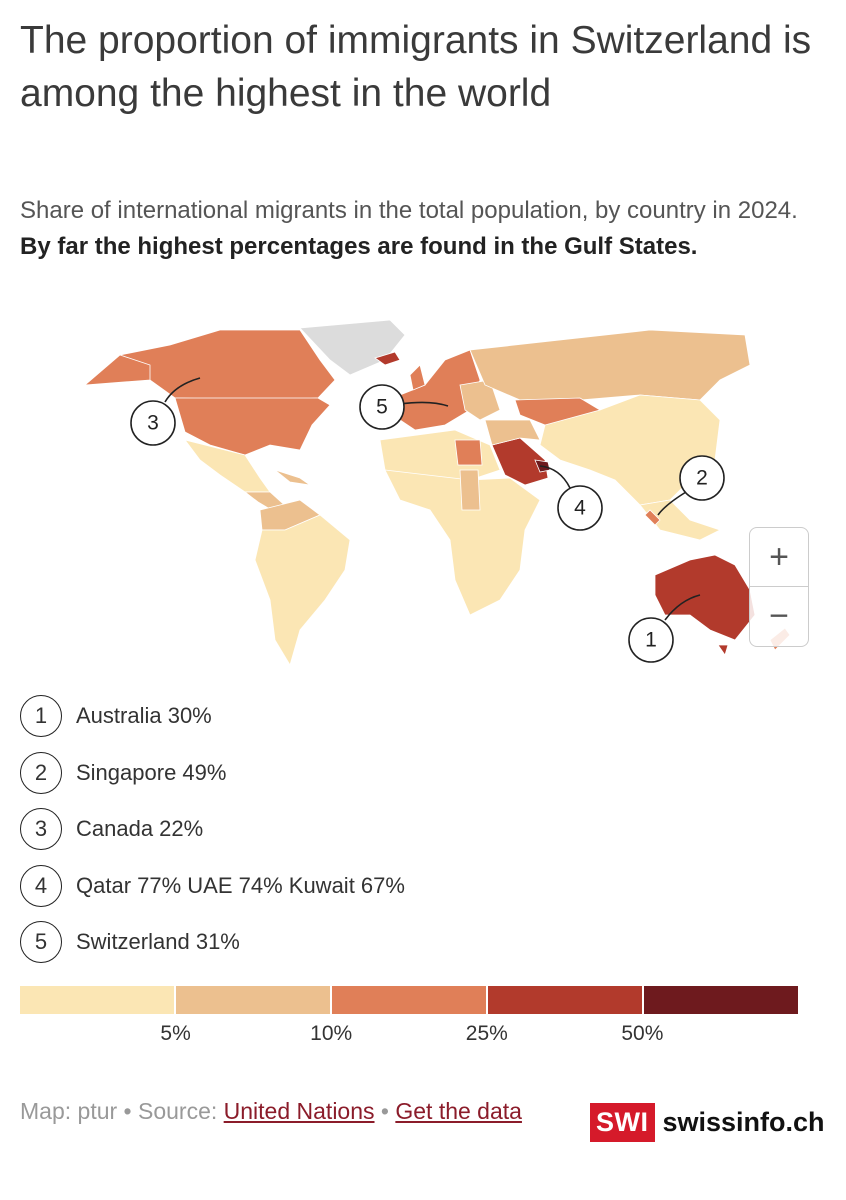 Image resolution: width=846 pixels, height=1200 pixels. What do you see at coordinates (458, 1111) in the screenshot?
I see `data-link: Get the data` at bounding box center [458, 1111].